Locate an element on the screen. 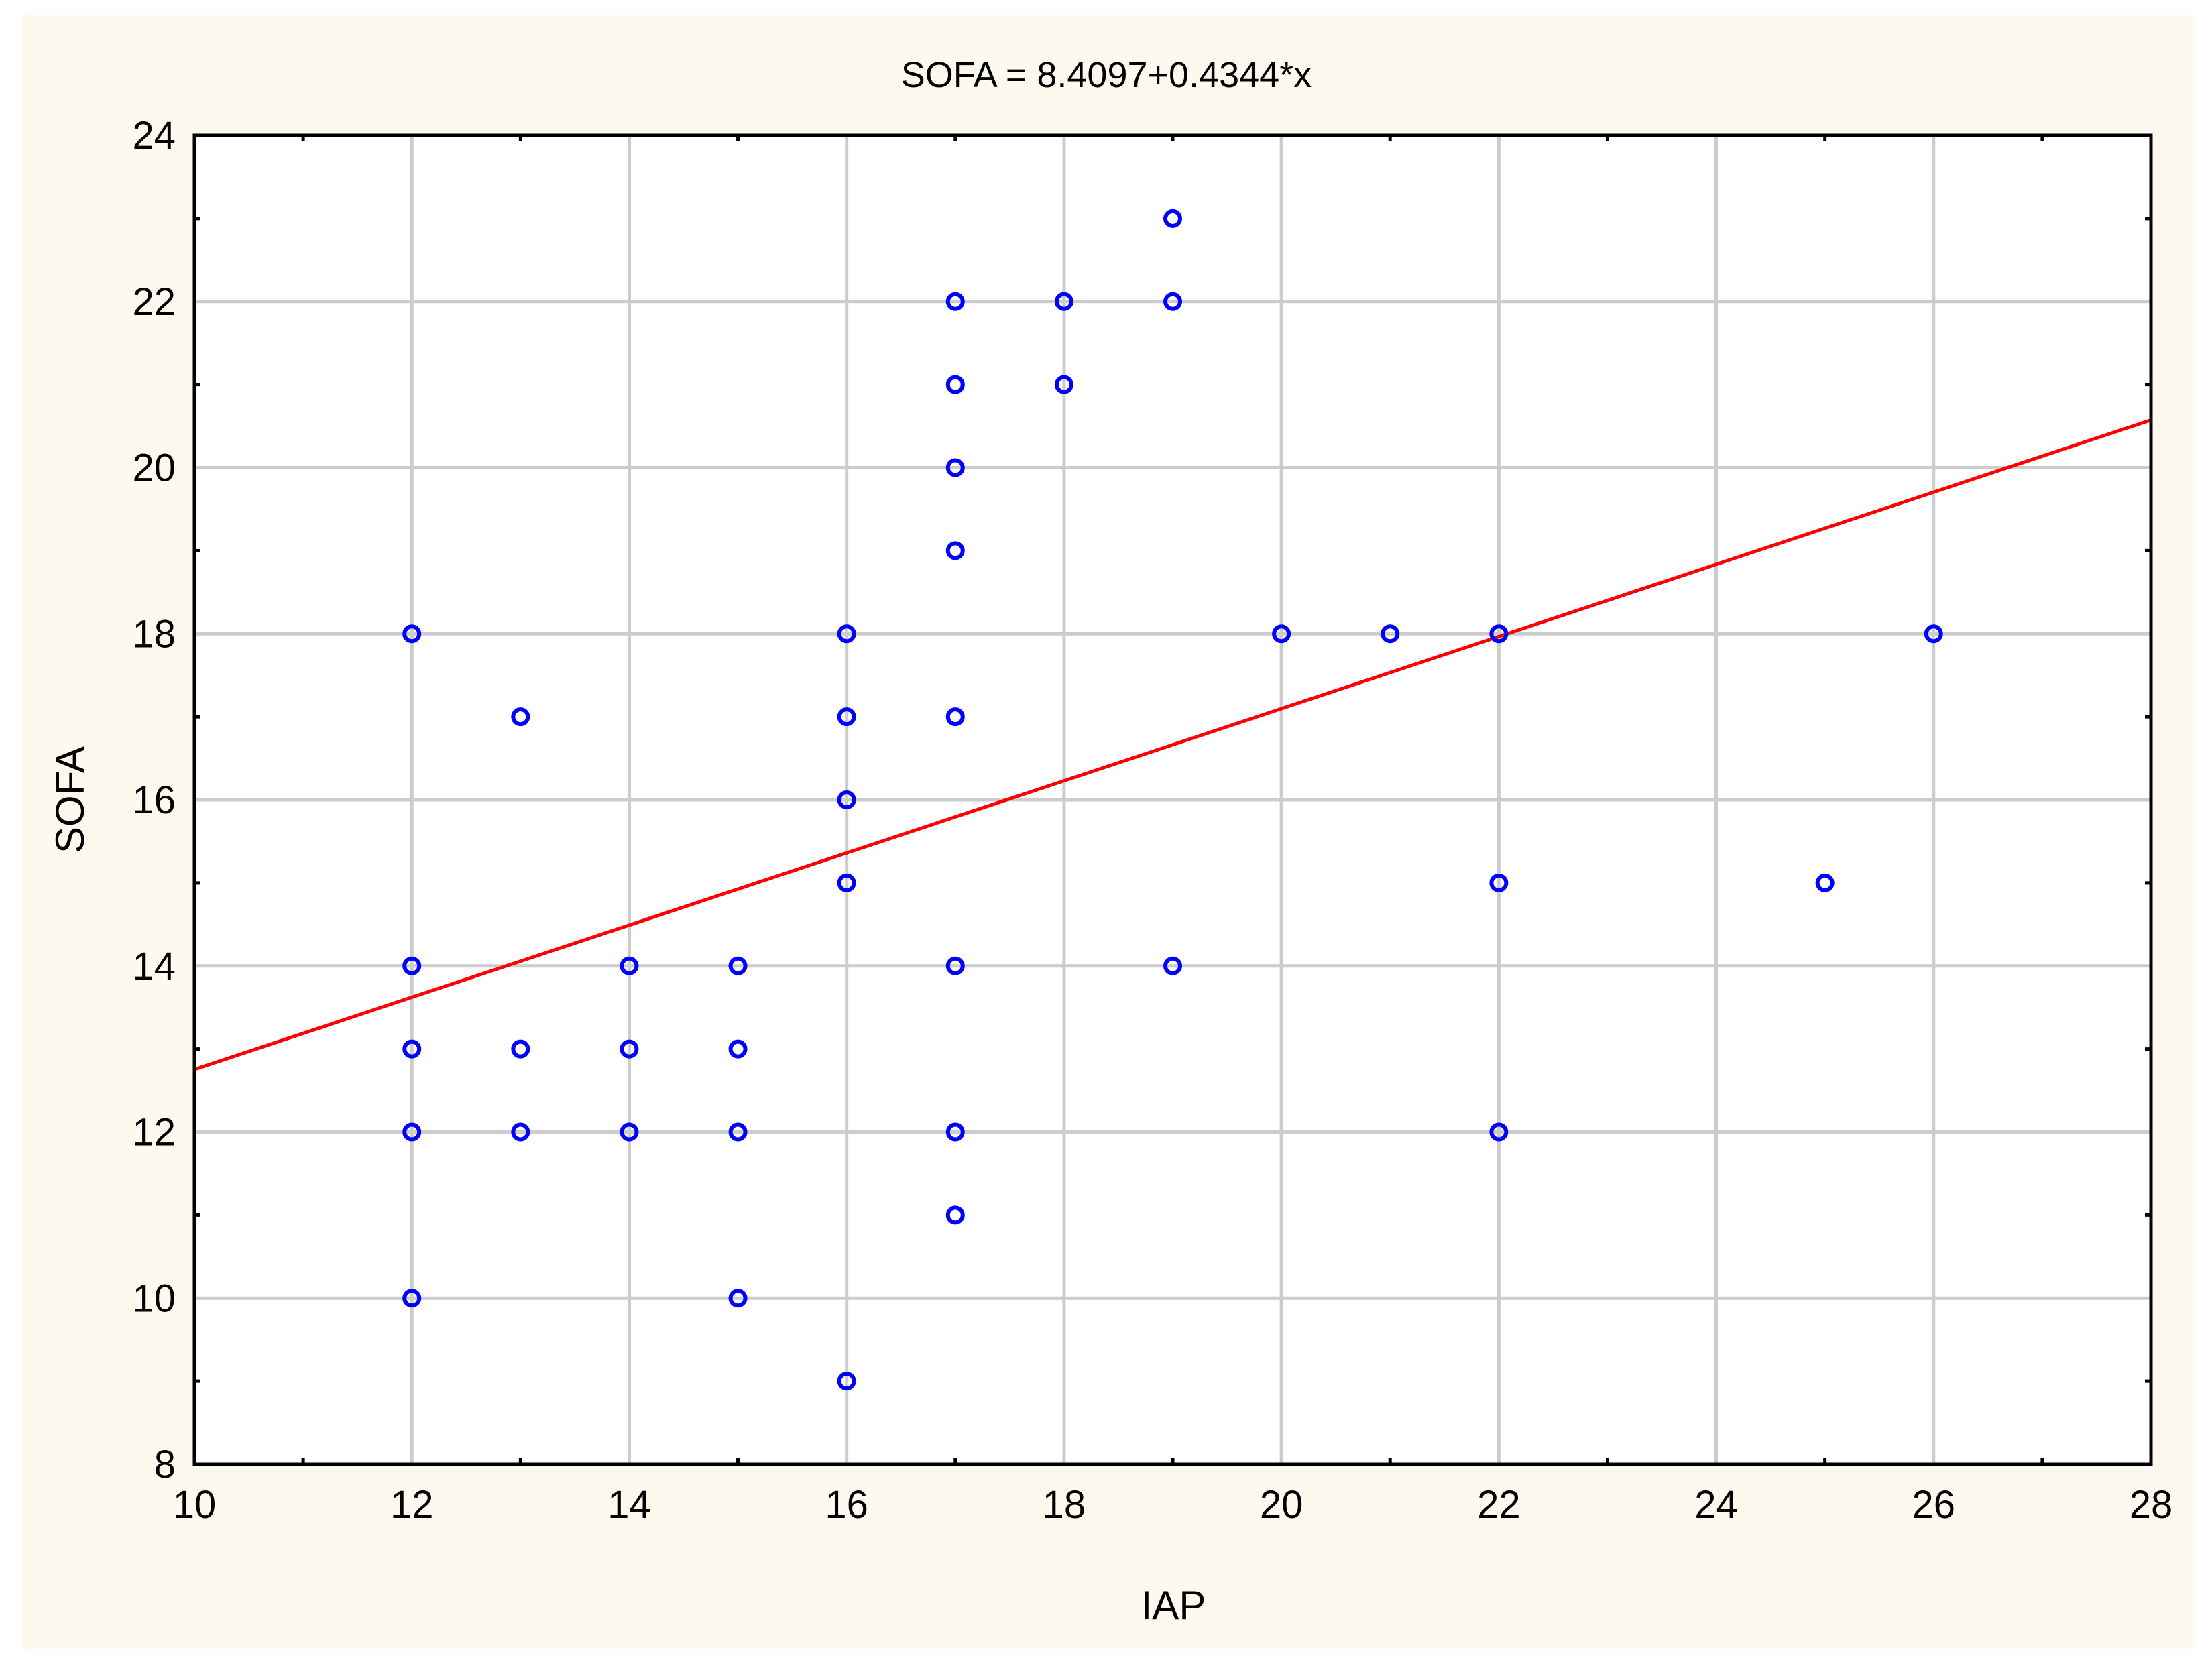 This screenshot has width=2212, height=1662. y-tick-labels: 8 10 12 14 16 18 20 22 24 is located at coordinates (154, 800).